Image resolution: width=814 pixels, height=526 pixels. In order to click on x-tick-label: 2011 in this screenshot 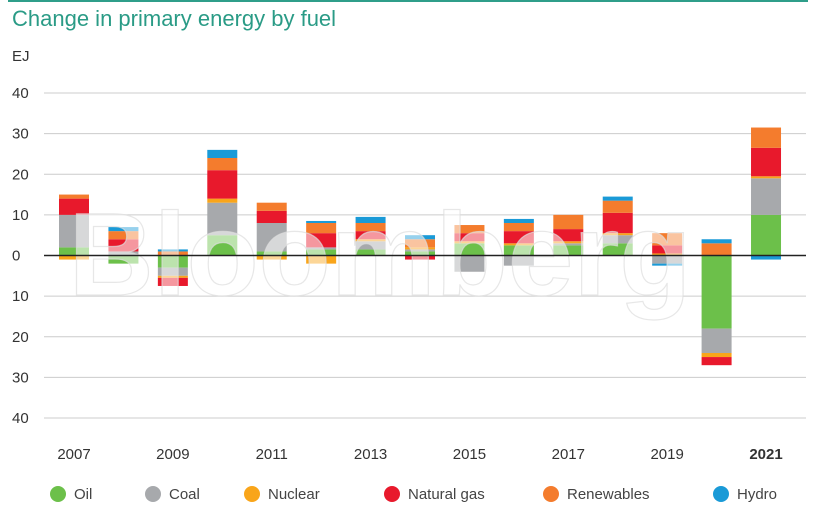, I will do `click(272, 454)`.